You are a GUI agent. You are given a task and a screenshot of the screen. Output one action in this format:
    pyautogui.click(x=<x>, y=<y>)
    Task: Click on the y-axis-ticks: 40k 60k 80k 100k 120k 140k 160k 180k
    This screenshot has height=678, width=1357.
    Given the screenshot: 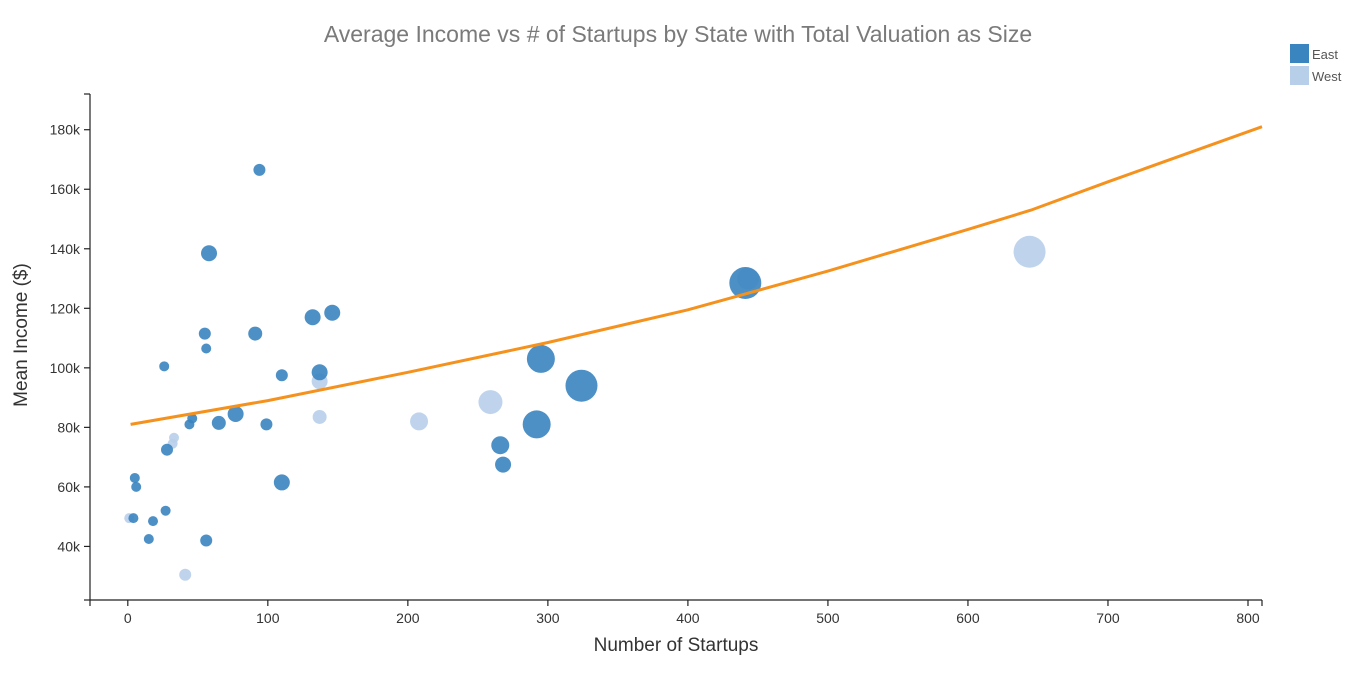 What is the action you would take?
    pyautogui.click(x=70, y=347)
    